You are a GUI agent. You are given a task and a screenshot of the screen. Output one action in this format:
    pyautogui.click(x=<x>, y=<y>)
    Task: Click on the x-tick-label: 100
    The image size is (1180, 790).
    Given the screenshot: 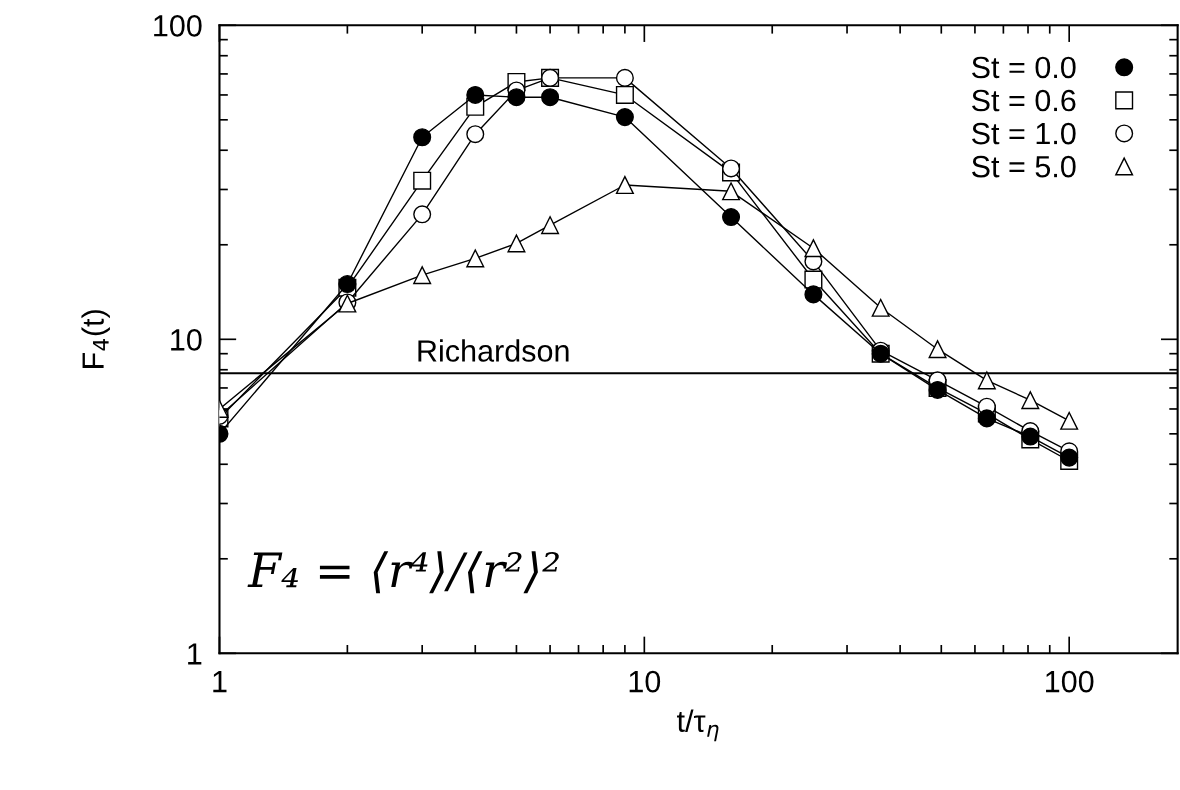 What is the action you would take?
    pyautogui.click(x=1070, y=681)
    